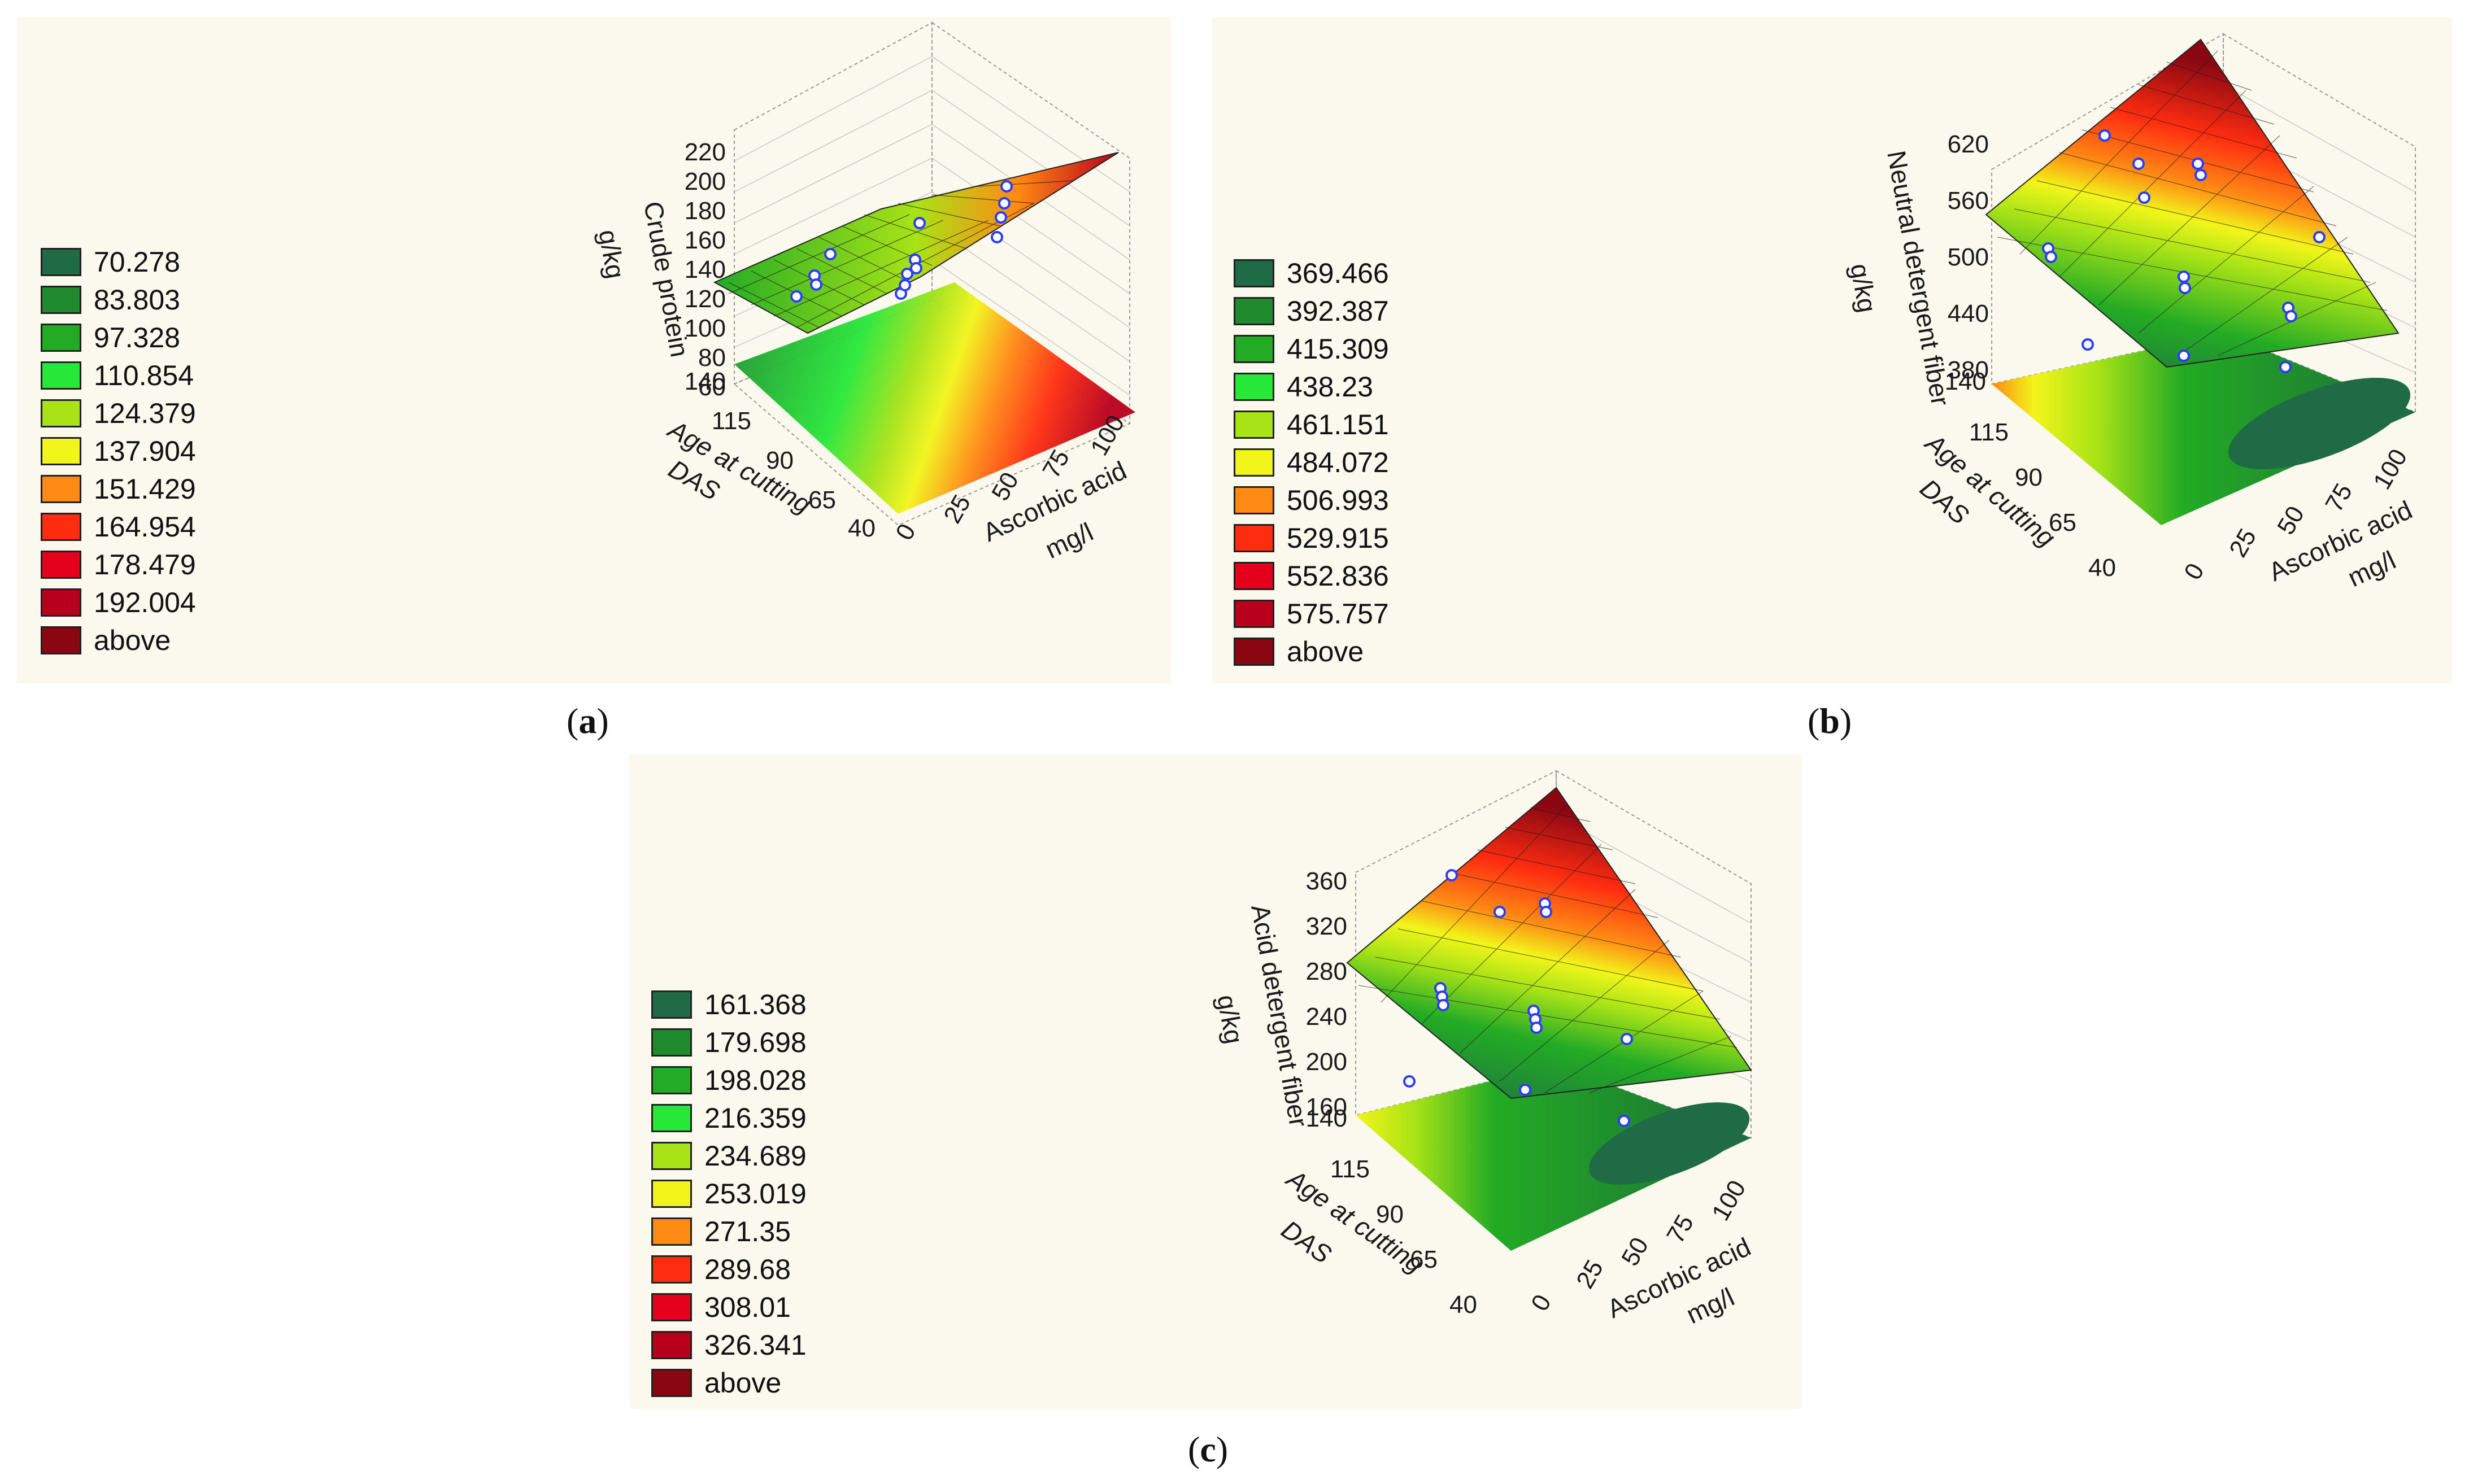 The width and height of the screenshot is (2469, 1484). I want to click on legend-item: 151.429, so click(118, 489).